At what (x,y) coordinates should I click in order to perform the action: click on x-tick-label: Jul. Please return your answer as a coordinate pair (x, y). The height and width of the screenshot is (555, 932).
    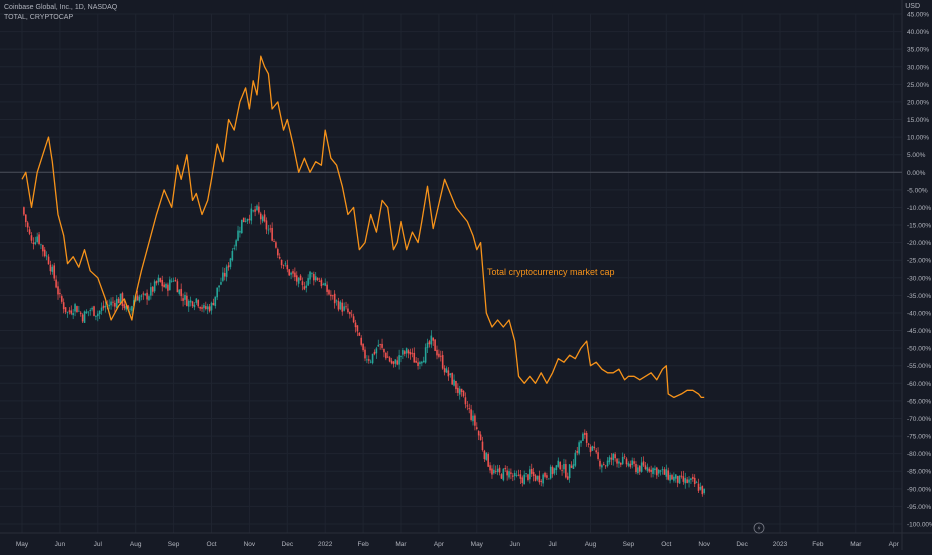
    Looking at the image, I should click on (98, 544).